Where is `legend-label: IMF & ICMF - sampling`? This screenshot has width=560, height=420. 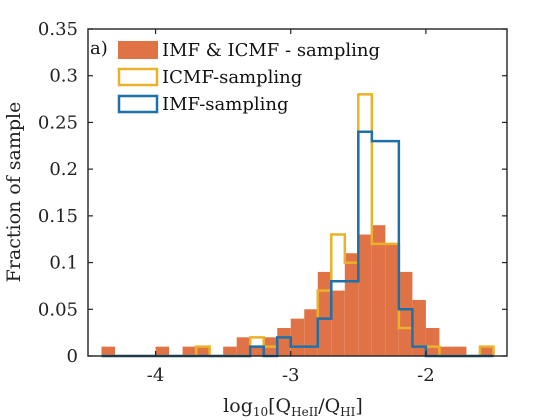 legend-label: IMF & ICMF - sampling is located at coordinates (271, 50).